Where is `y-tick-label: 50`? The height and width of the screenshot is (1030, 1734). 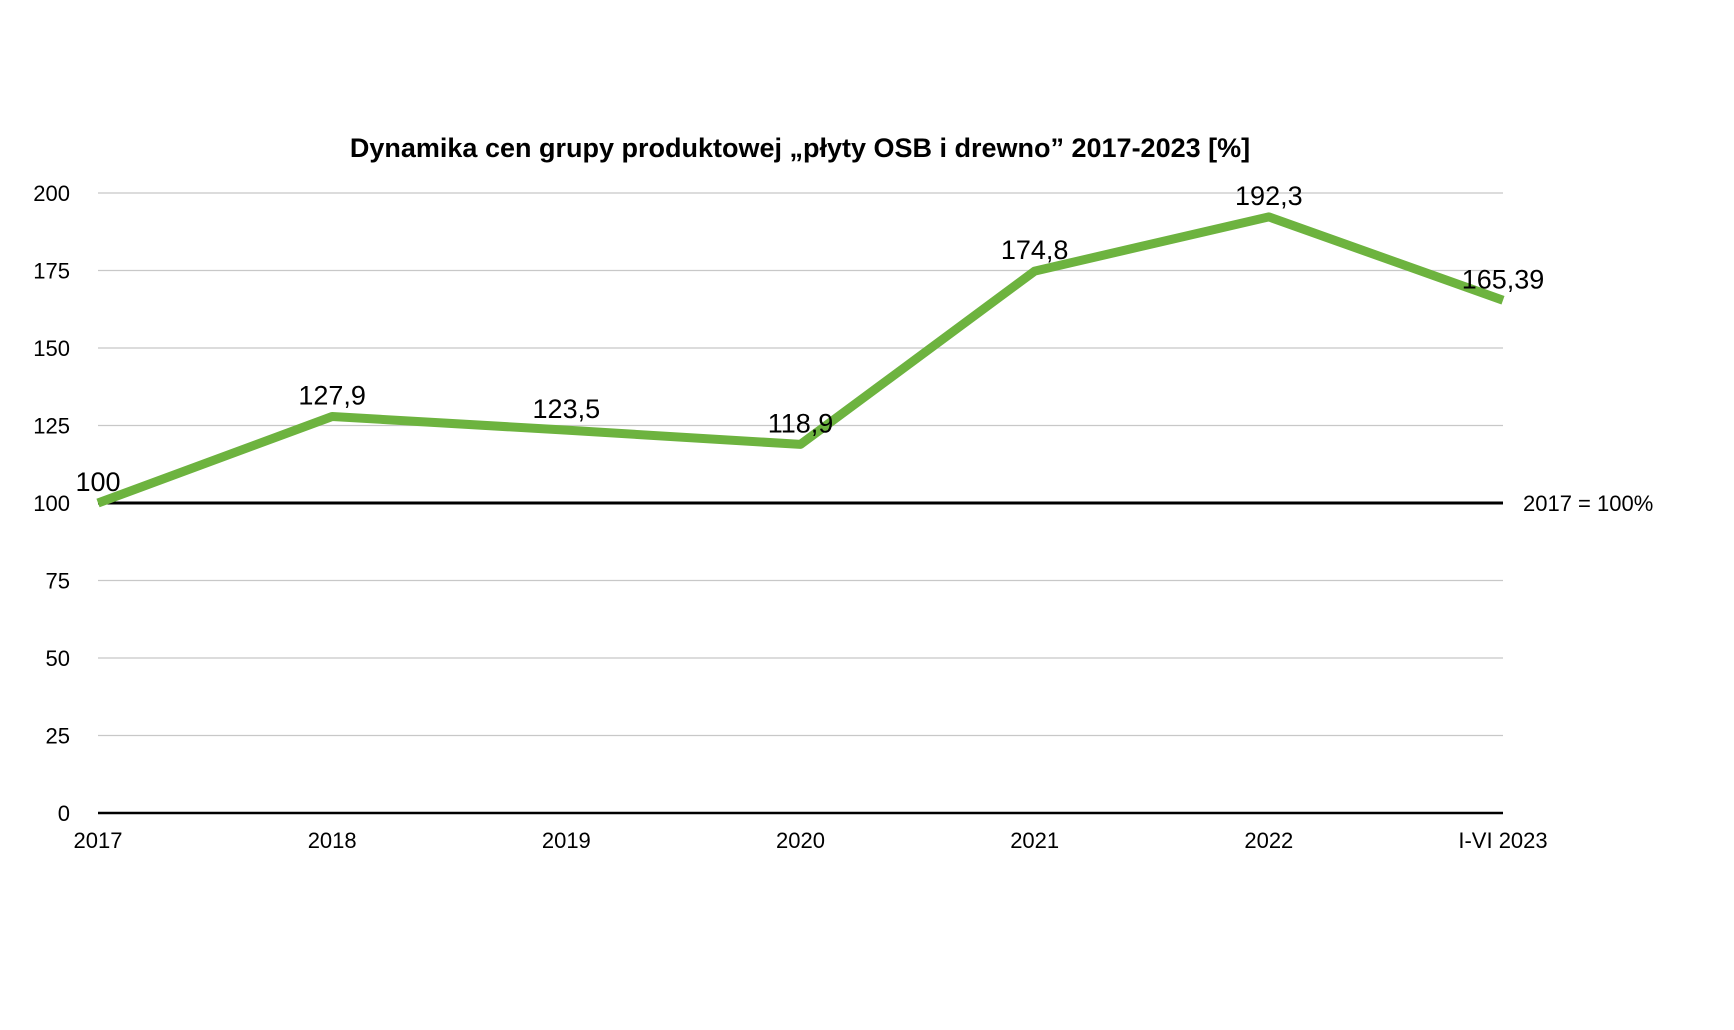
y-tick-label: 50 is located at coordinates (58, 658).